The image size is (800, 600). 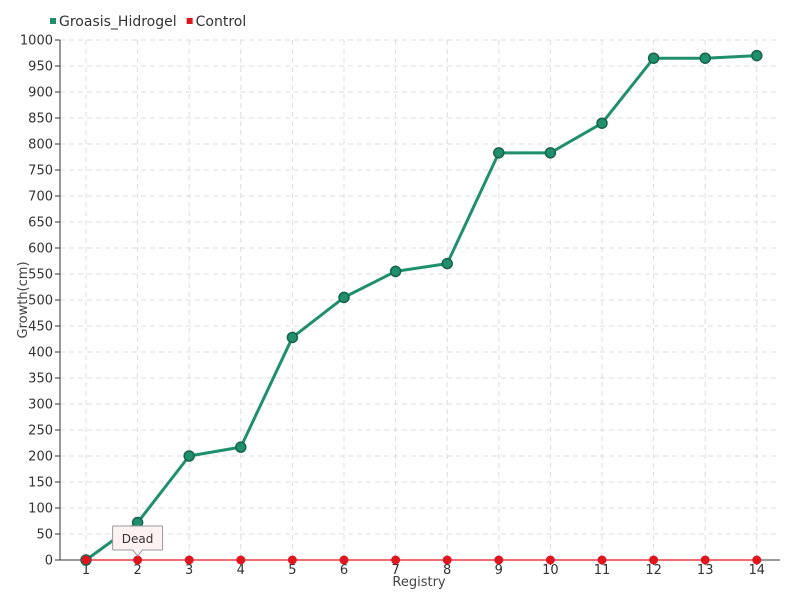 What do you see at coordinates (447, 570) in the screenshot?
I see `x-tick-label: 8` at bounding box center [447, 570].